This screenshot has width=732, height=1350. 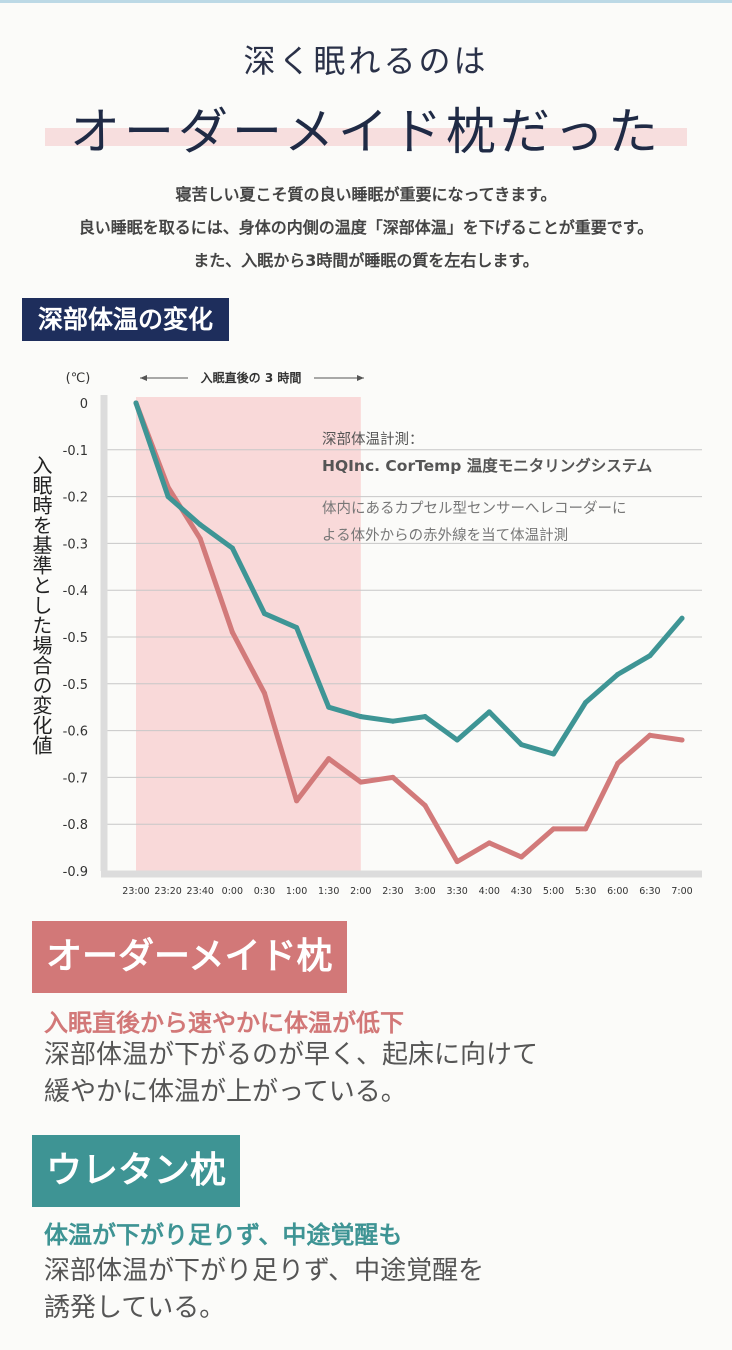 What do you see at coordinates (75, 778) in the screenshot?
I see `y-tick-label: -0.7` at bounding box center [75, 778].